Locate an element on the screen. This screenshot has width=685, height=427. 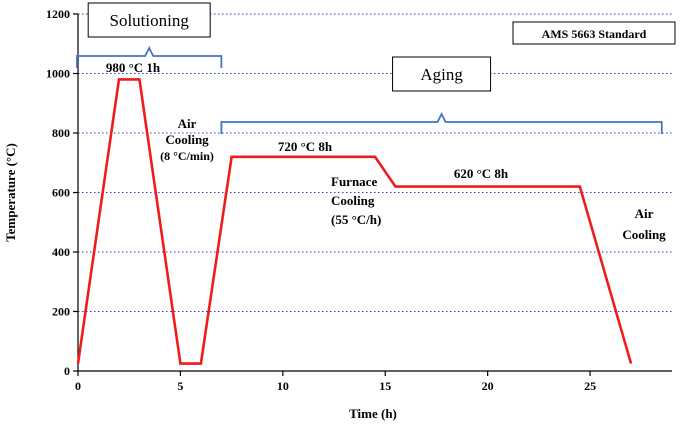
phase-label: Aging is located at coordinates (441, 74).